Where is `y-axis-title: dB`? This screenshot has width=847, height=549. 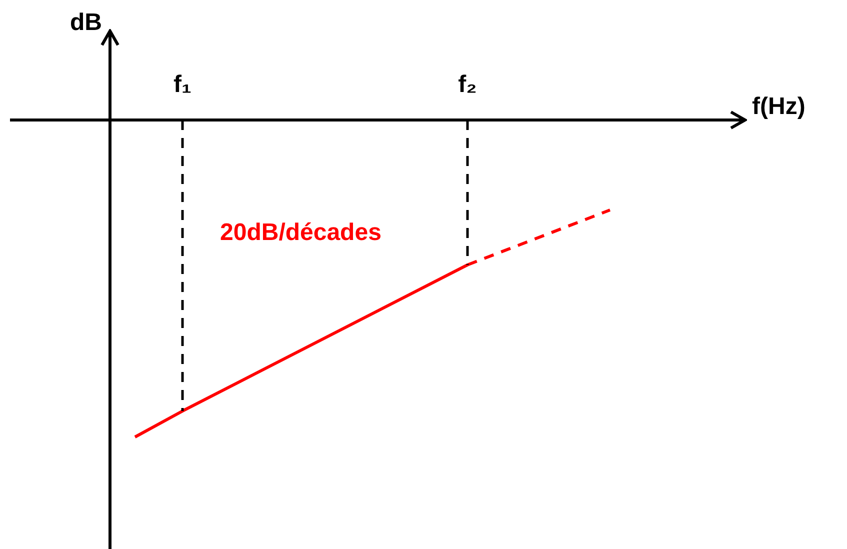
y-axis-title: dB is located at coordinates (86, 22).